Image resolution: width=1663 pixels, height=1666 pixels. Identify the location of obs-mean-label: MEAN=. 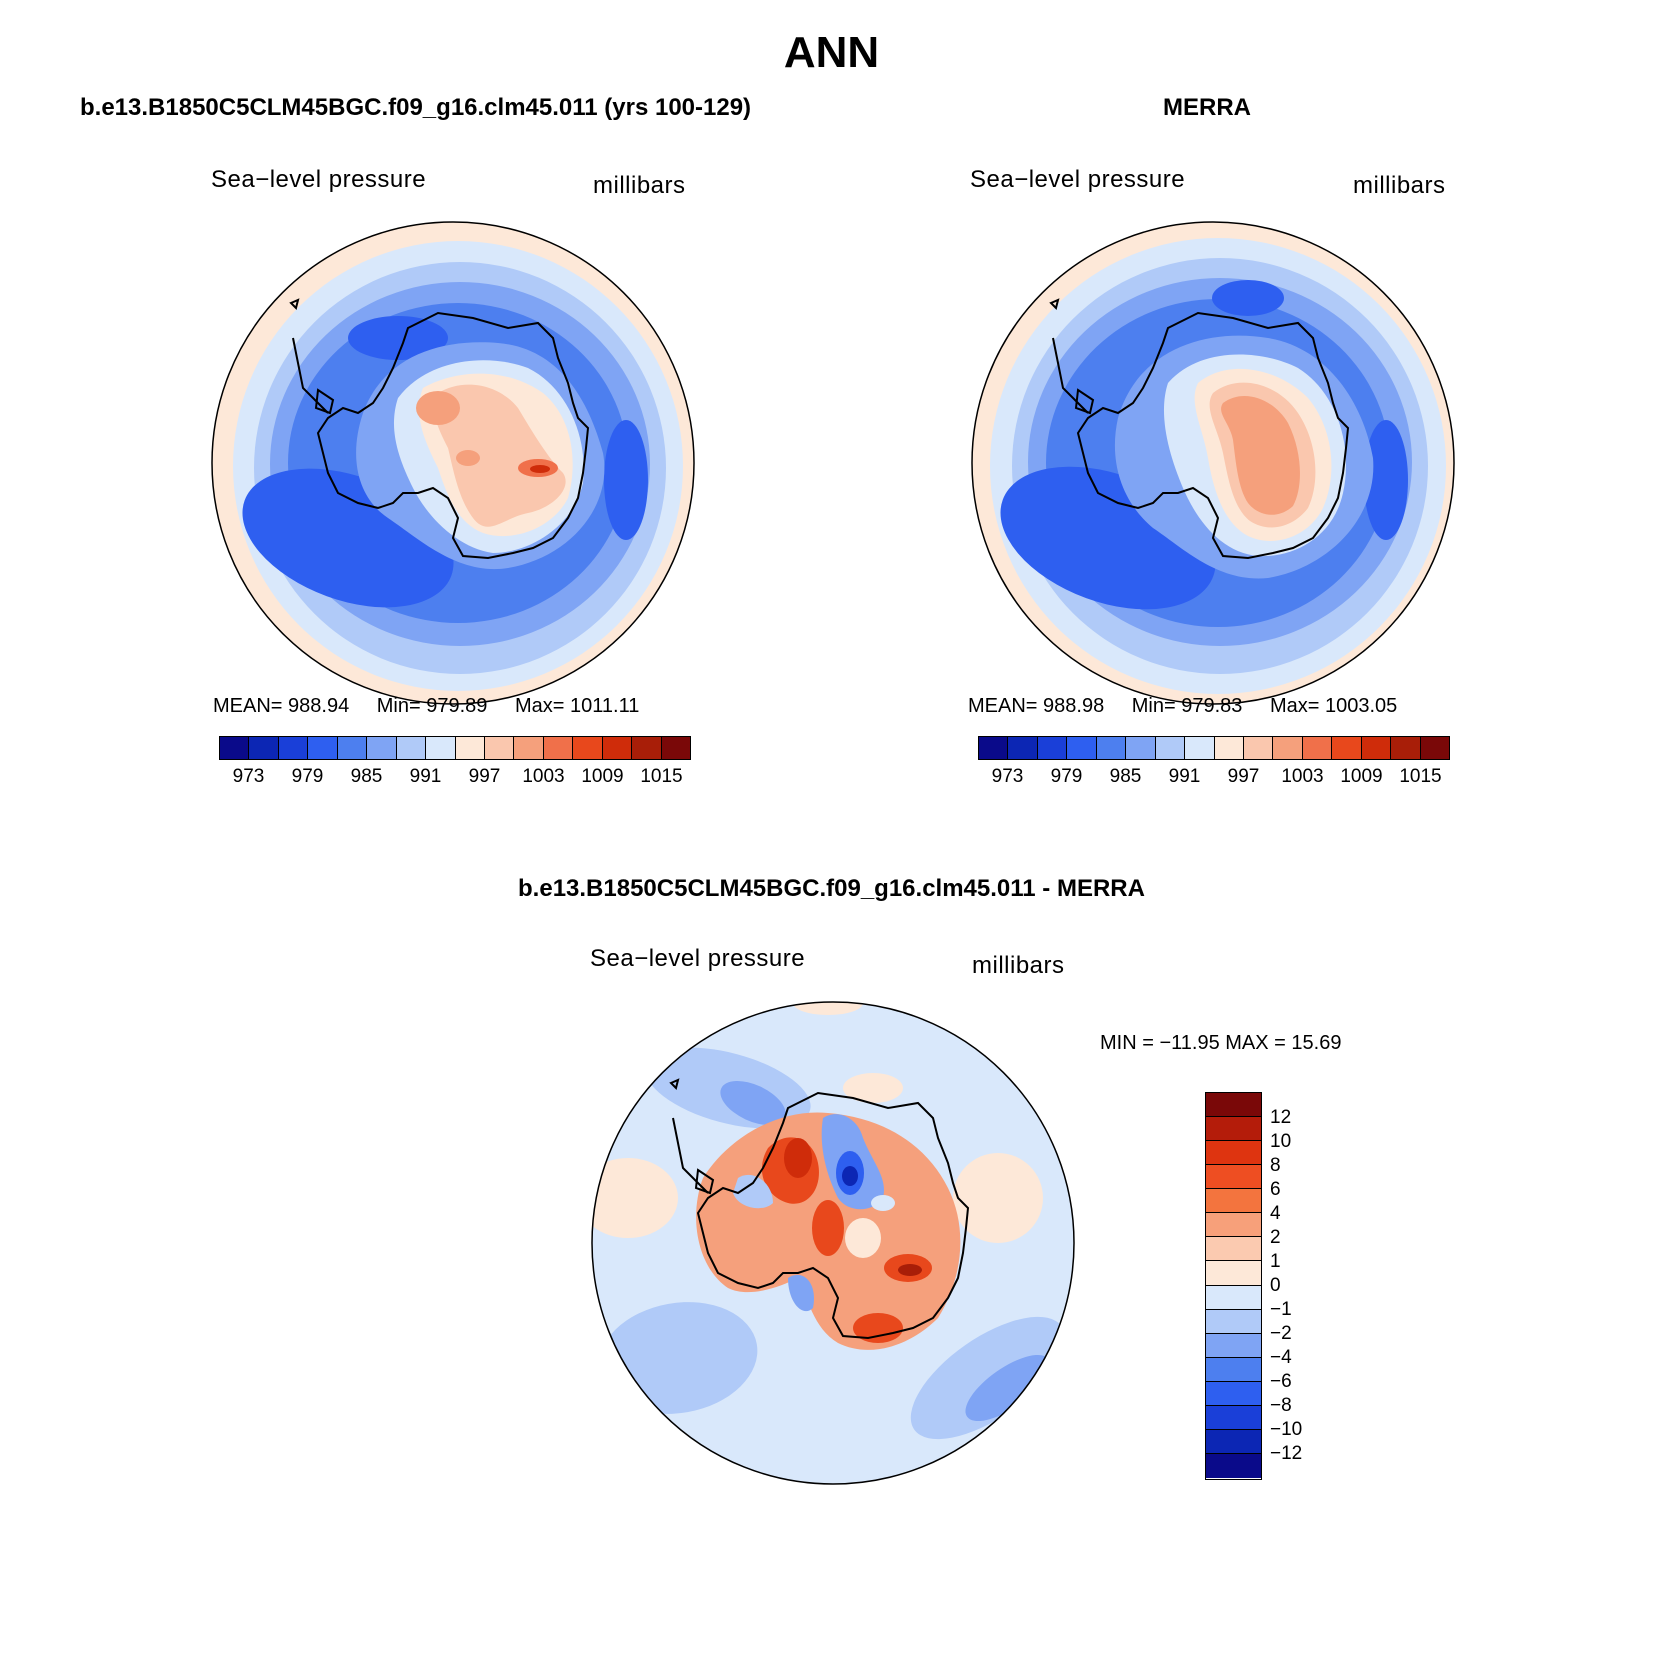
(1003, 706).